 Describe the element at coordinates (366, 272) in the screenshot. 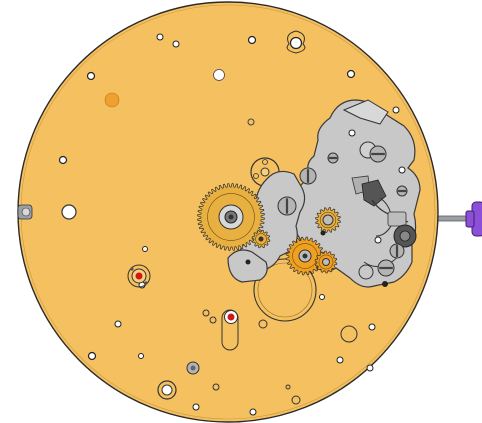

I see `spring-stud` at that location.